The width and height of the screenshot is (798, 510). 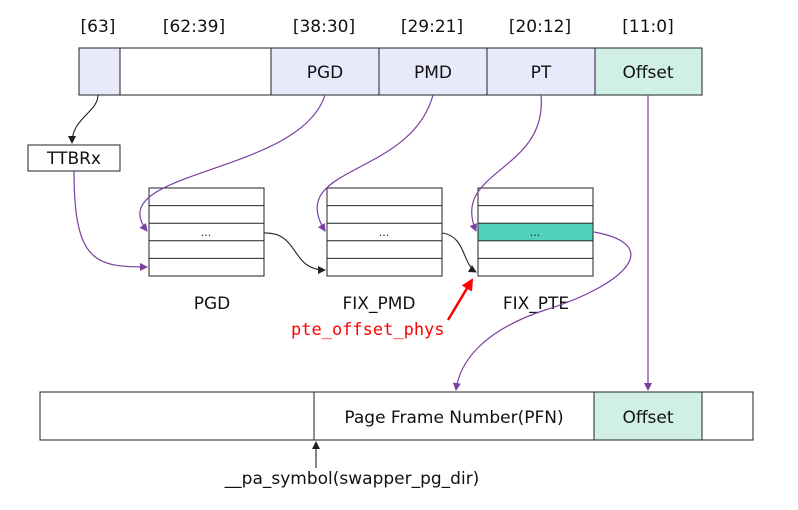 What do you see at coordinates (375, 163) in the screenshot?
I see `arrow-va-pmd-to-fix-pmd` at bounding box center [375, 163].